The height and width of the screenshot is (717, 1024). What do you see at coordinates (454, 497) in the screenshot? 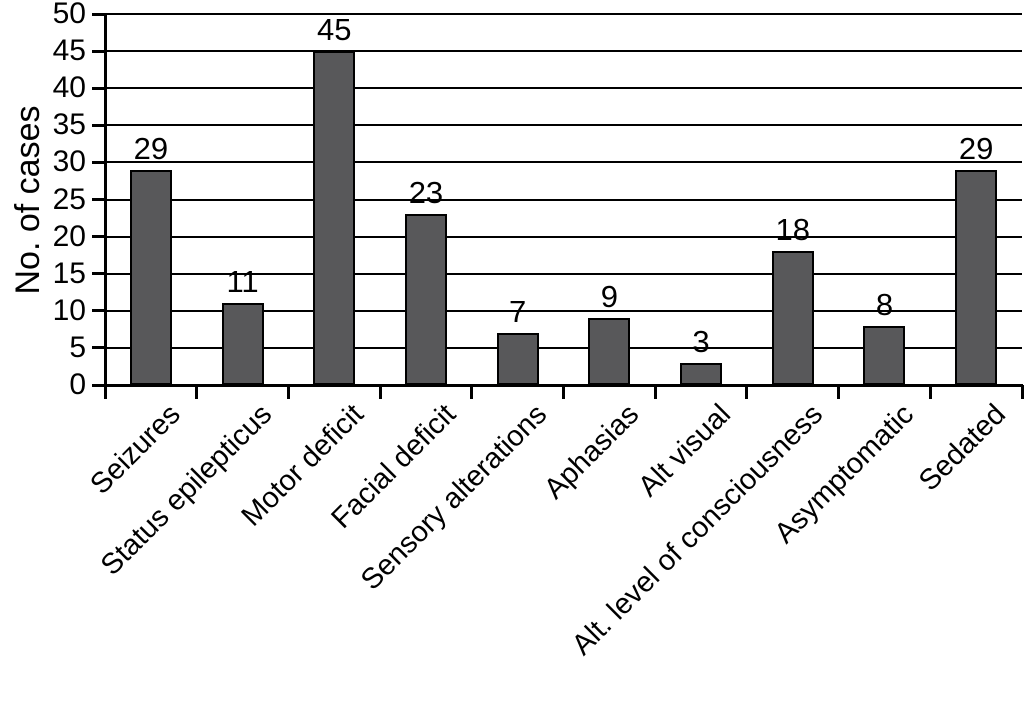
I see `x-category-label: Sensory alterations` at bounding box center [454, 497].